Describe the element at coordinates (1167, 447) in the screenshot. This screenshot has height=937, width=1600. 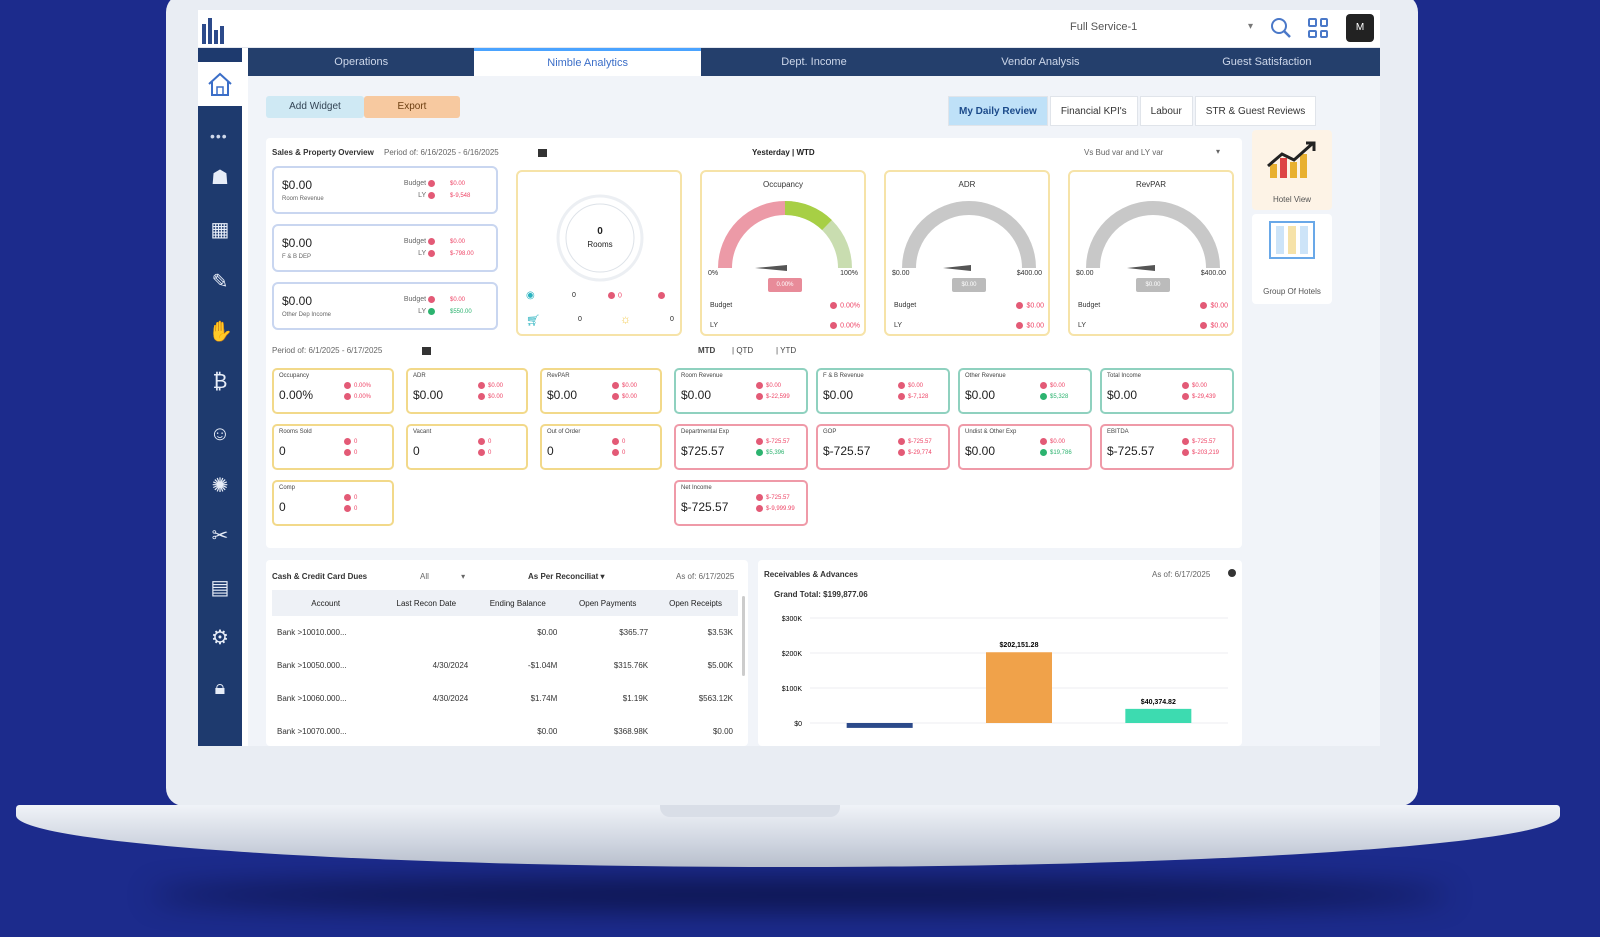
I see `kpi-card-ebitda: EBITDA $-725.57 $-725.57 $-203,219` at that location.